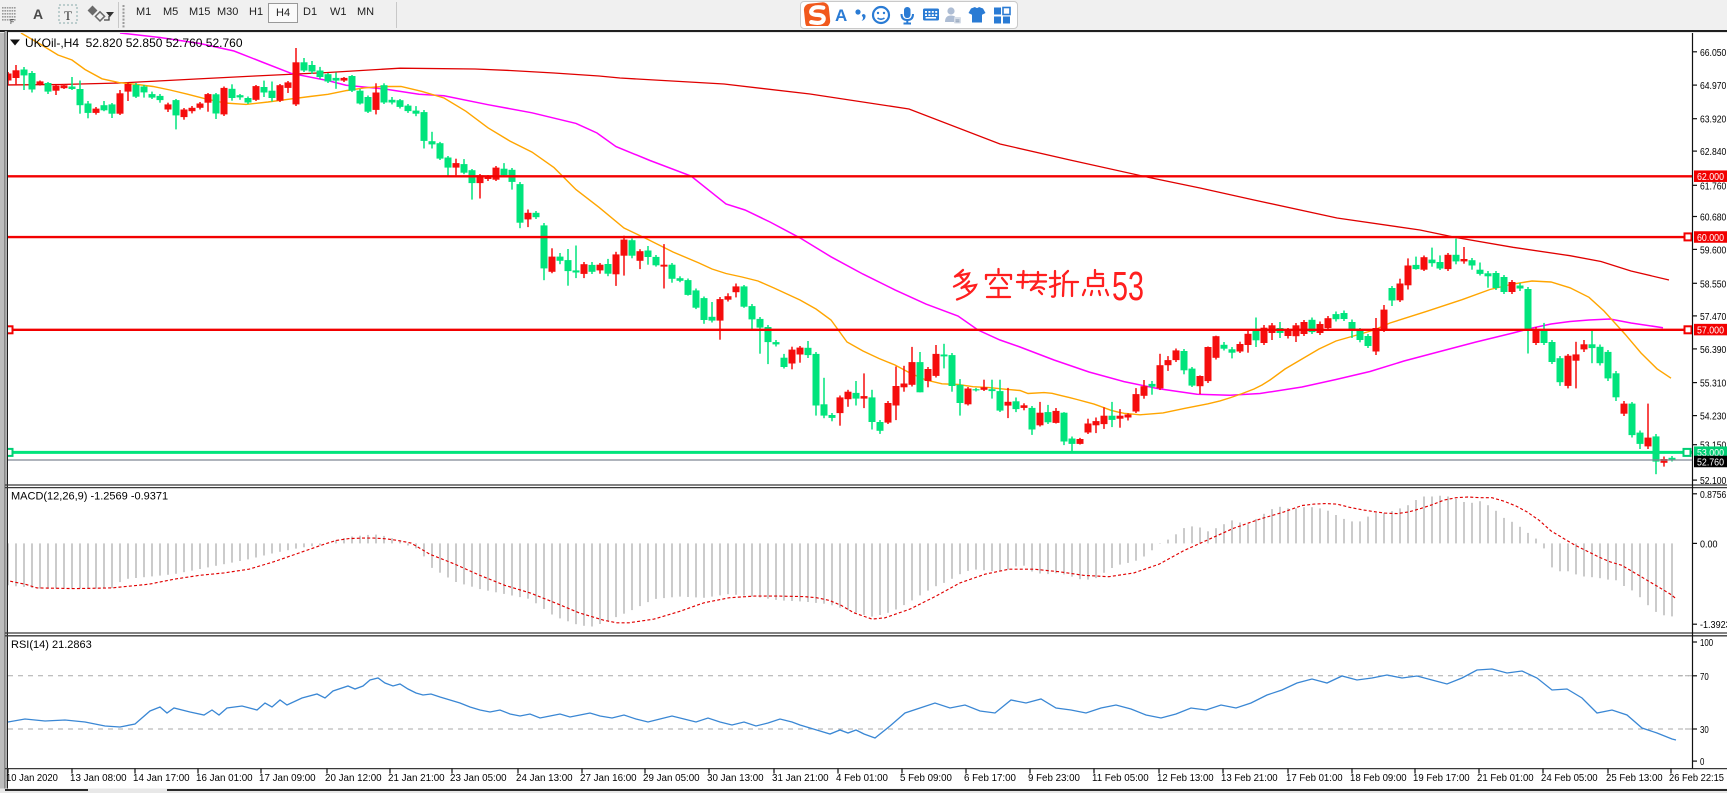 Image resolution: width=1727 pixels, height=793 pixels. What do you see at coordinates (1713, 250) in the screenshot?
I see `svg-text: 59.600` at bounding box center [1713, 250].